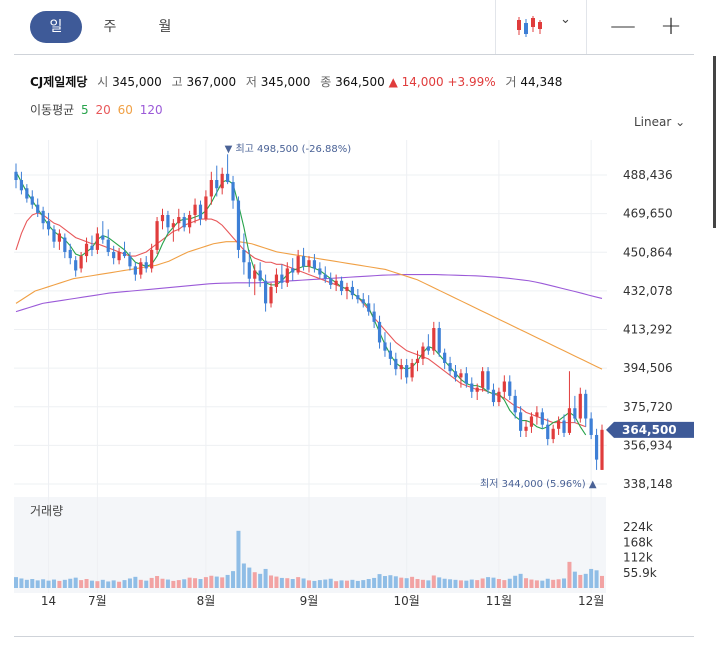 Image resolution: width=716 pixels, height=666 pixels. Describe the element at coordinates (56, 27) in the screenshot. I see `tab-daily: 일` at that location.